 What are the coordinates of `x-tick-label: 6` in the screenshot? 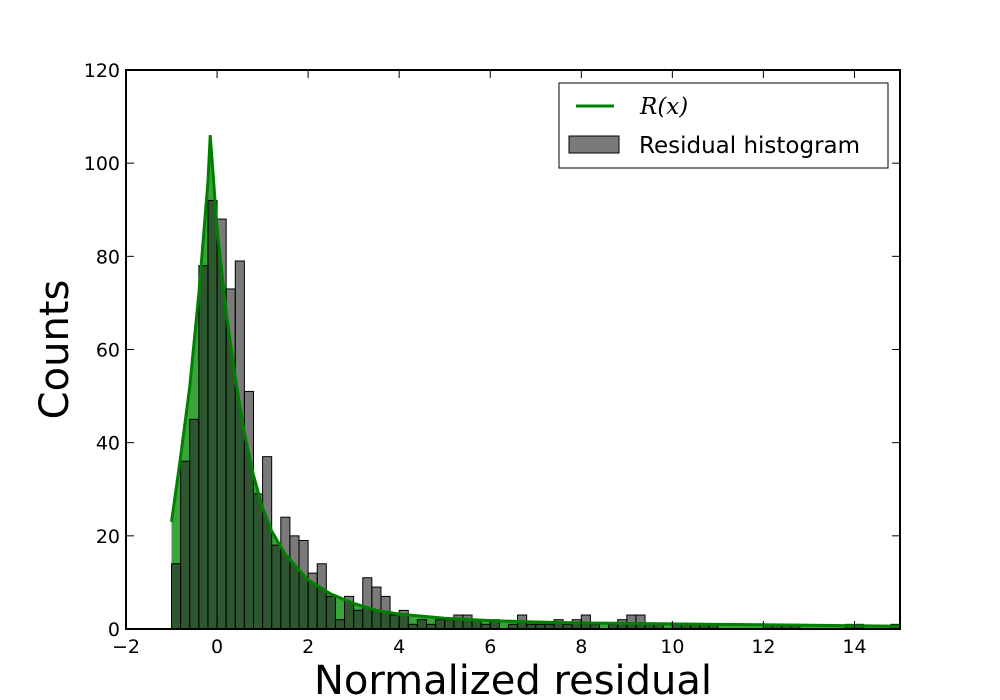 It's located at (490, 647).